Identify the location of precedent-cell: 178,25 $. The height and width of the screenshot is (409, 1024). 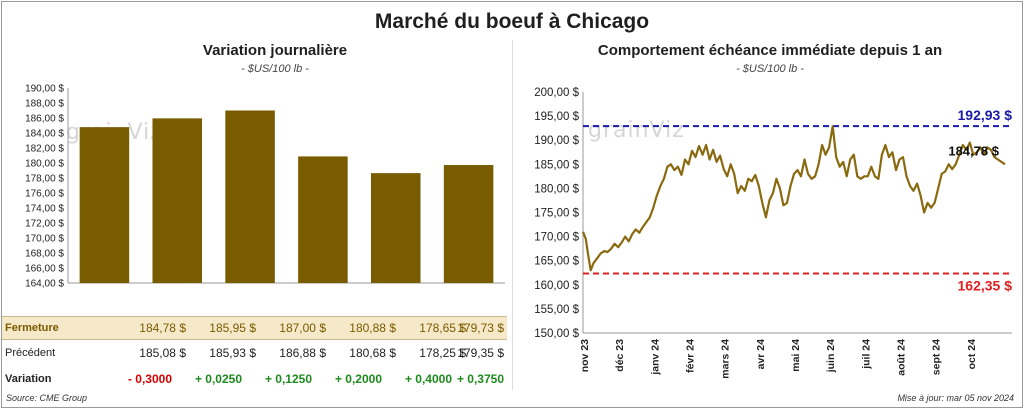
(442, 353).